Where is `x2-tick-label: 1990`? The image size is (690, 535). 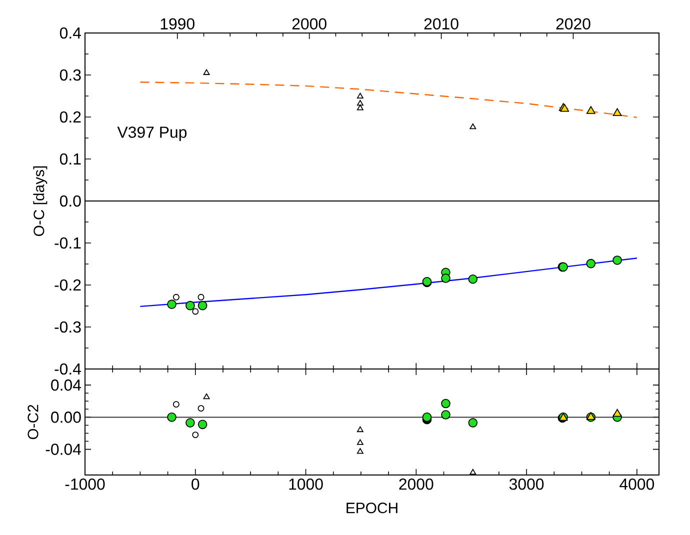 x2-tick-label: 1990 is located at coordinates (177, 24).